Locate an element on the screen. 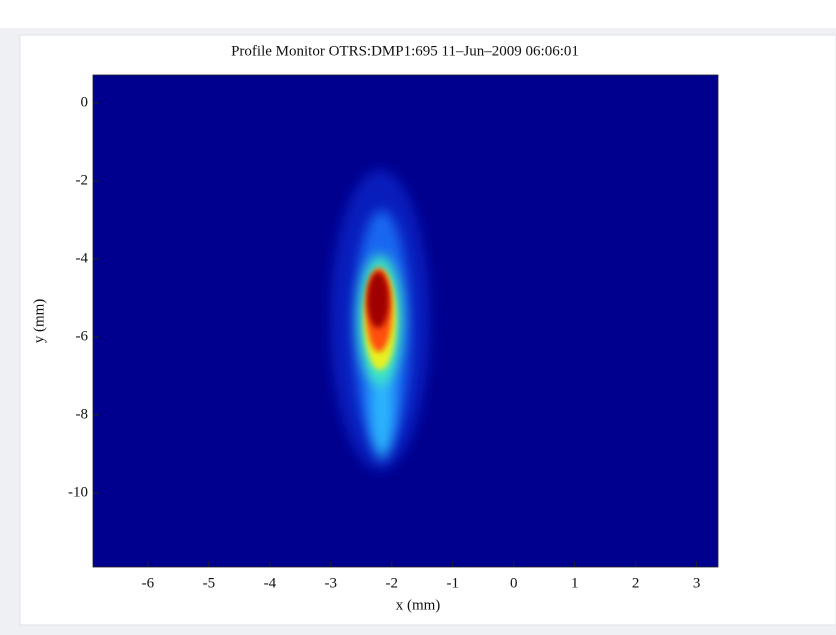 This screenshot has height=635, width=836. x-tick-label: -2 is located at coordinates (392, 583).